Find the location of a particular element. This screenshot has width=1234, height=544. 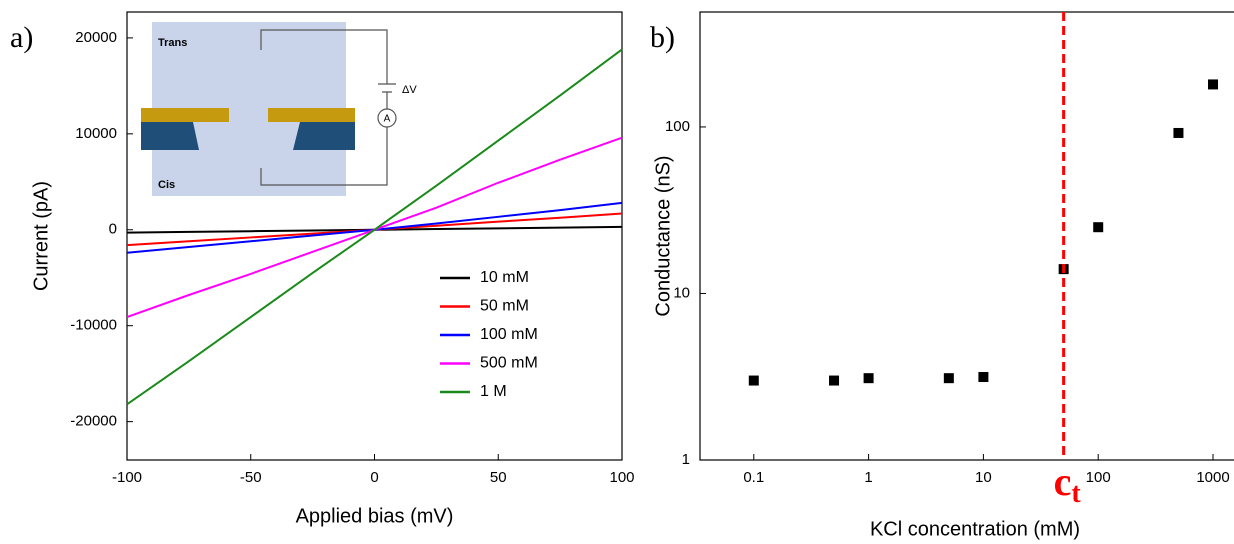

inset-label: A is located at coordinates (387, 119).